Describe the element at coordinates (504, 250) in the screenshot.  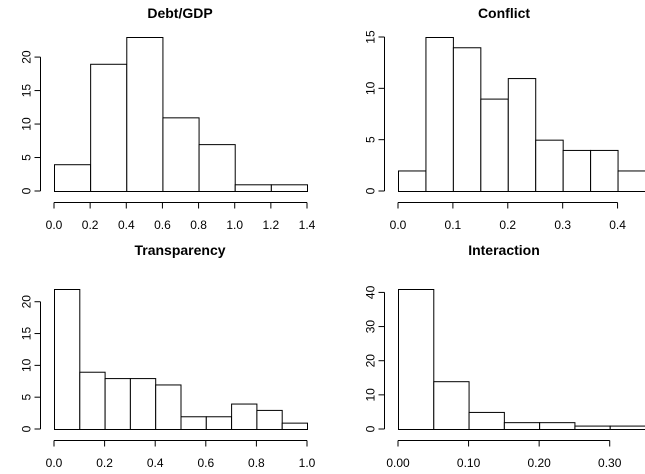
I see `chart-title: Interaction` at that location.